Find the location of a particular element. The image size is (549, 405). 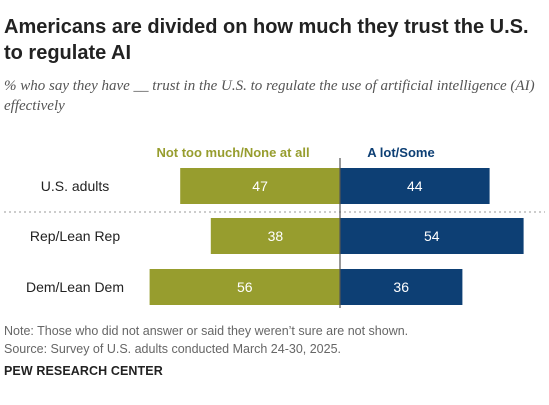

value-label-not-too-much: 56 is located at coordinates (245, 287).